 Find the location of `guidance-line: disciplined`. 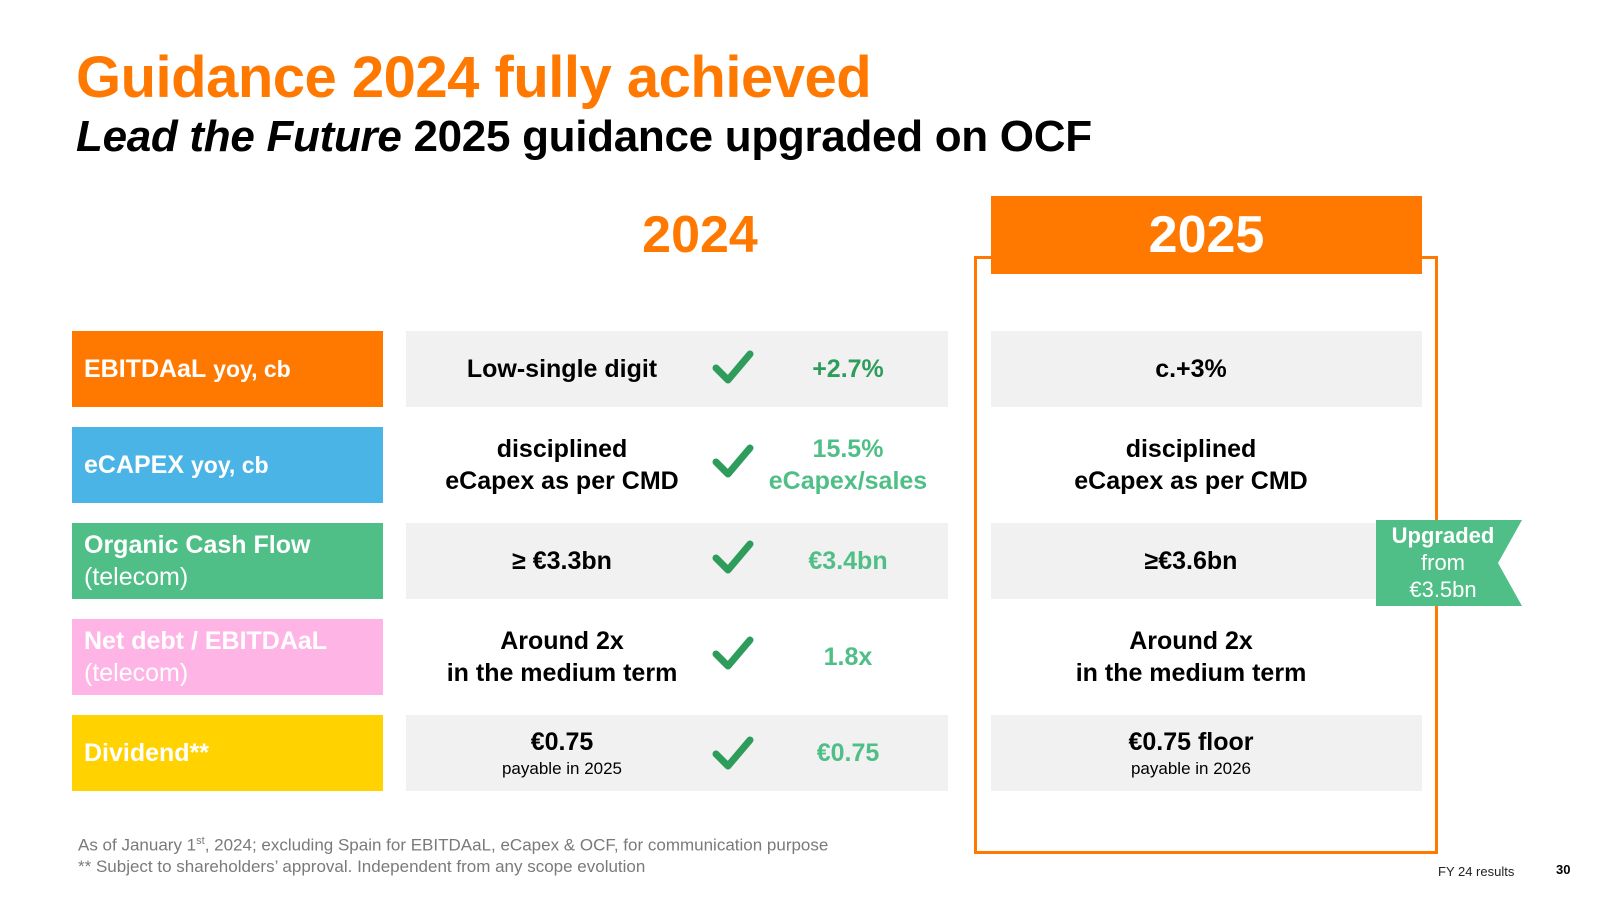

guidance-line: disciplined is located at coordinates (1191, 449).